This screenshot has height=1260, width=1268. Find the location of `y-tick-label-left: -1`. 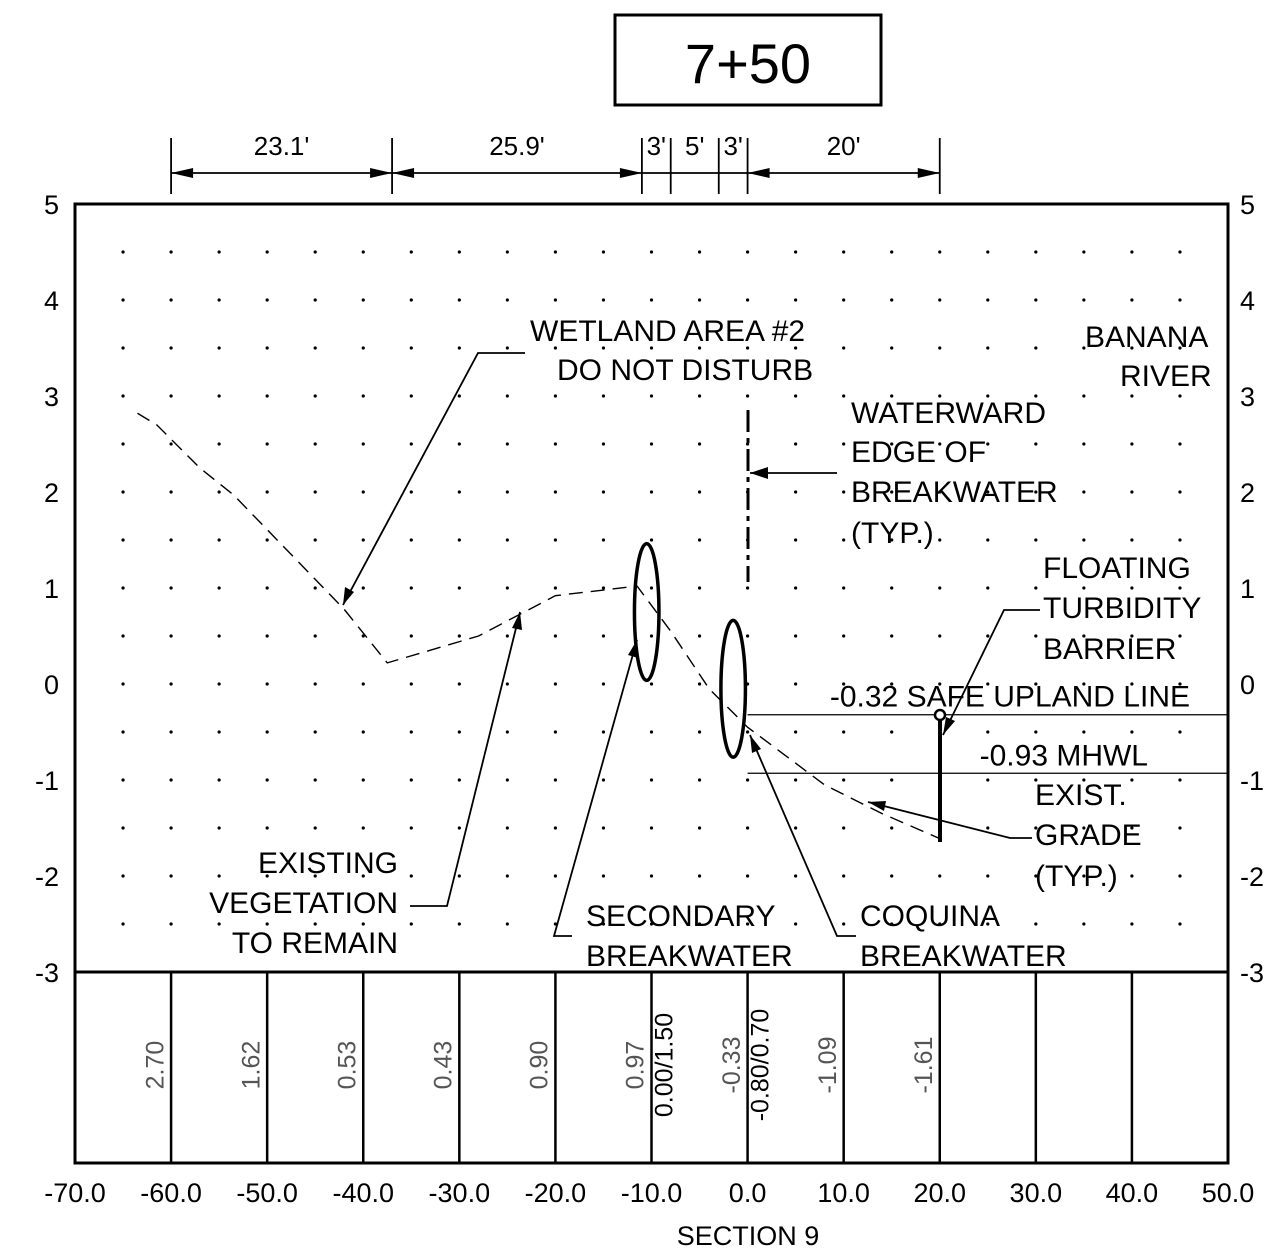

y-tick-label-left: -1 is located at coordinates (47, 781).